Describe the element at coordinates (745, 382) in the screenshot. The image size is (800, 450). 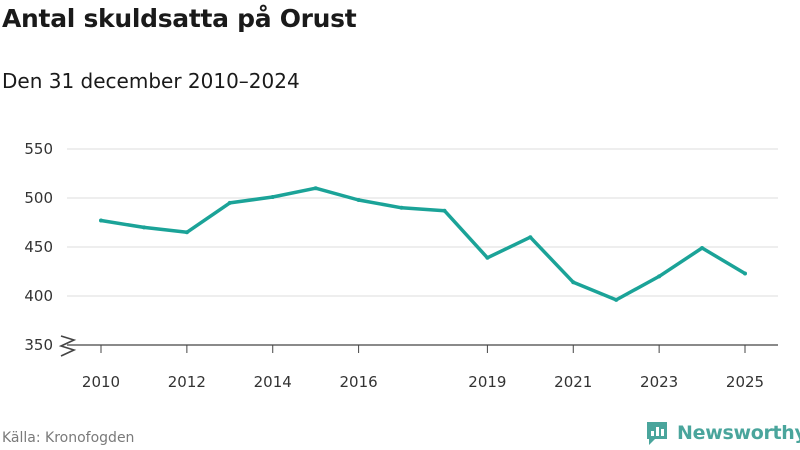
I see `x-tick-label: 2025` at that location.